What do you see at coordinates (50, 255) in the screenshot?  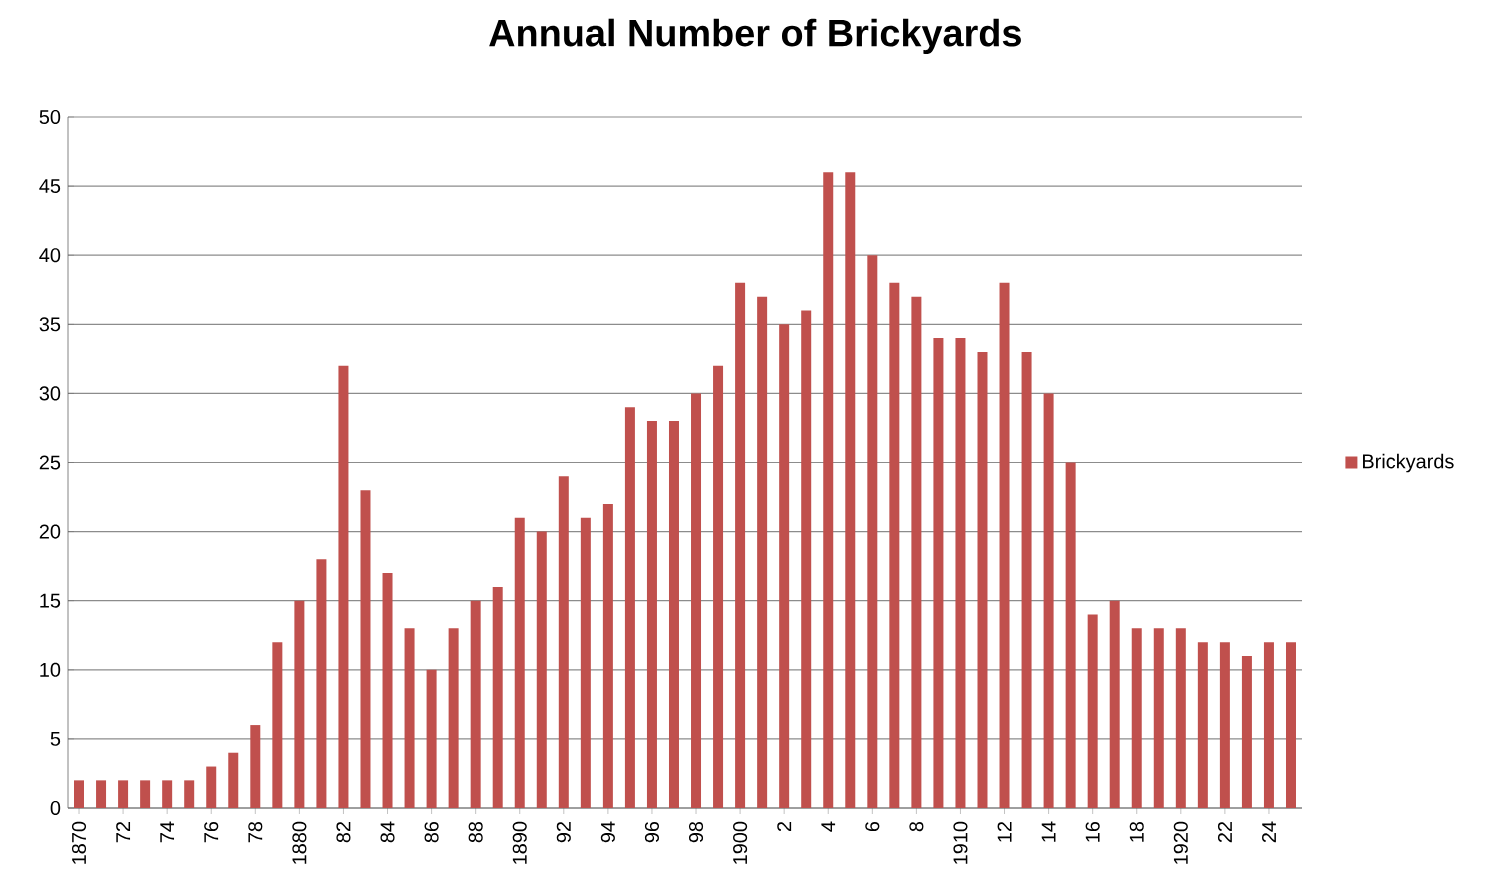 I see `y-tick-label: 40` at bounding box center [50, 255].